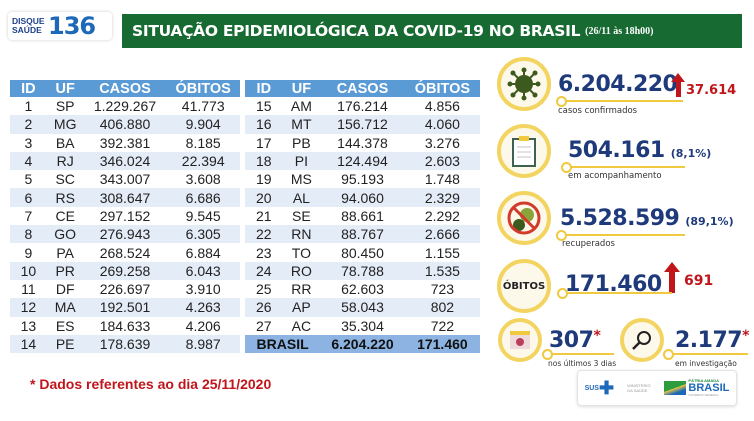 This screenshot has width=754, height=421. Describe the element at coordinates (264, 307) in the screenshot. I see `table-cell: 26` at that location.